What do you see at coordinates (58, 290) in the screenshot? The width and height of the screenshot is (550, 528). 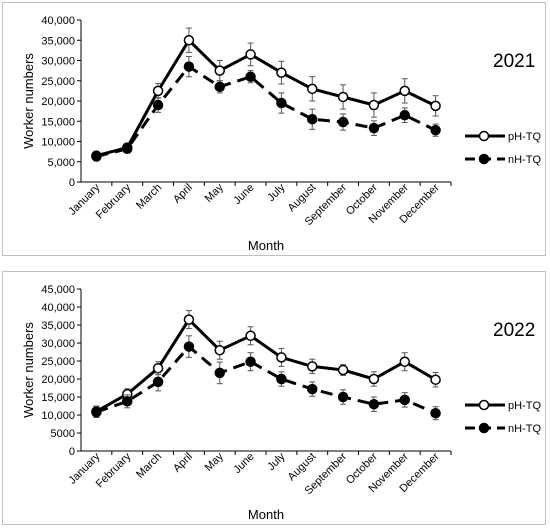 I see `y-tick-label: 45,000` at bounding box center [58, 290].